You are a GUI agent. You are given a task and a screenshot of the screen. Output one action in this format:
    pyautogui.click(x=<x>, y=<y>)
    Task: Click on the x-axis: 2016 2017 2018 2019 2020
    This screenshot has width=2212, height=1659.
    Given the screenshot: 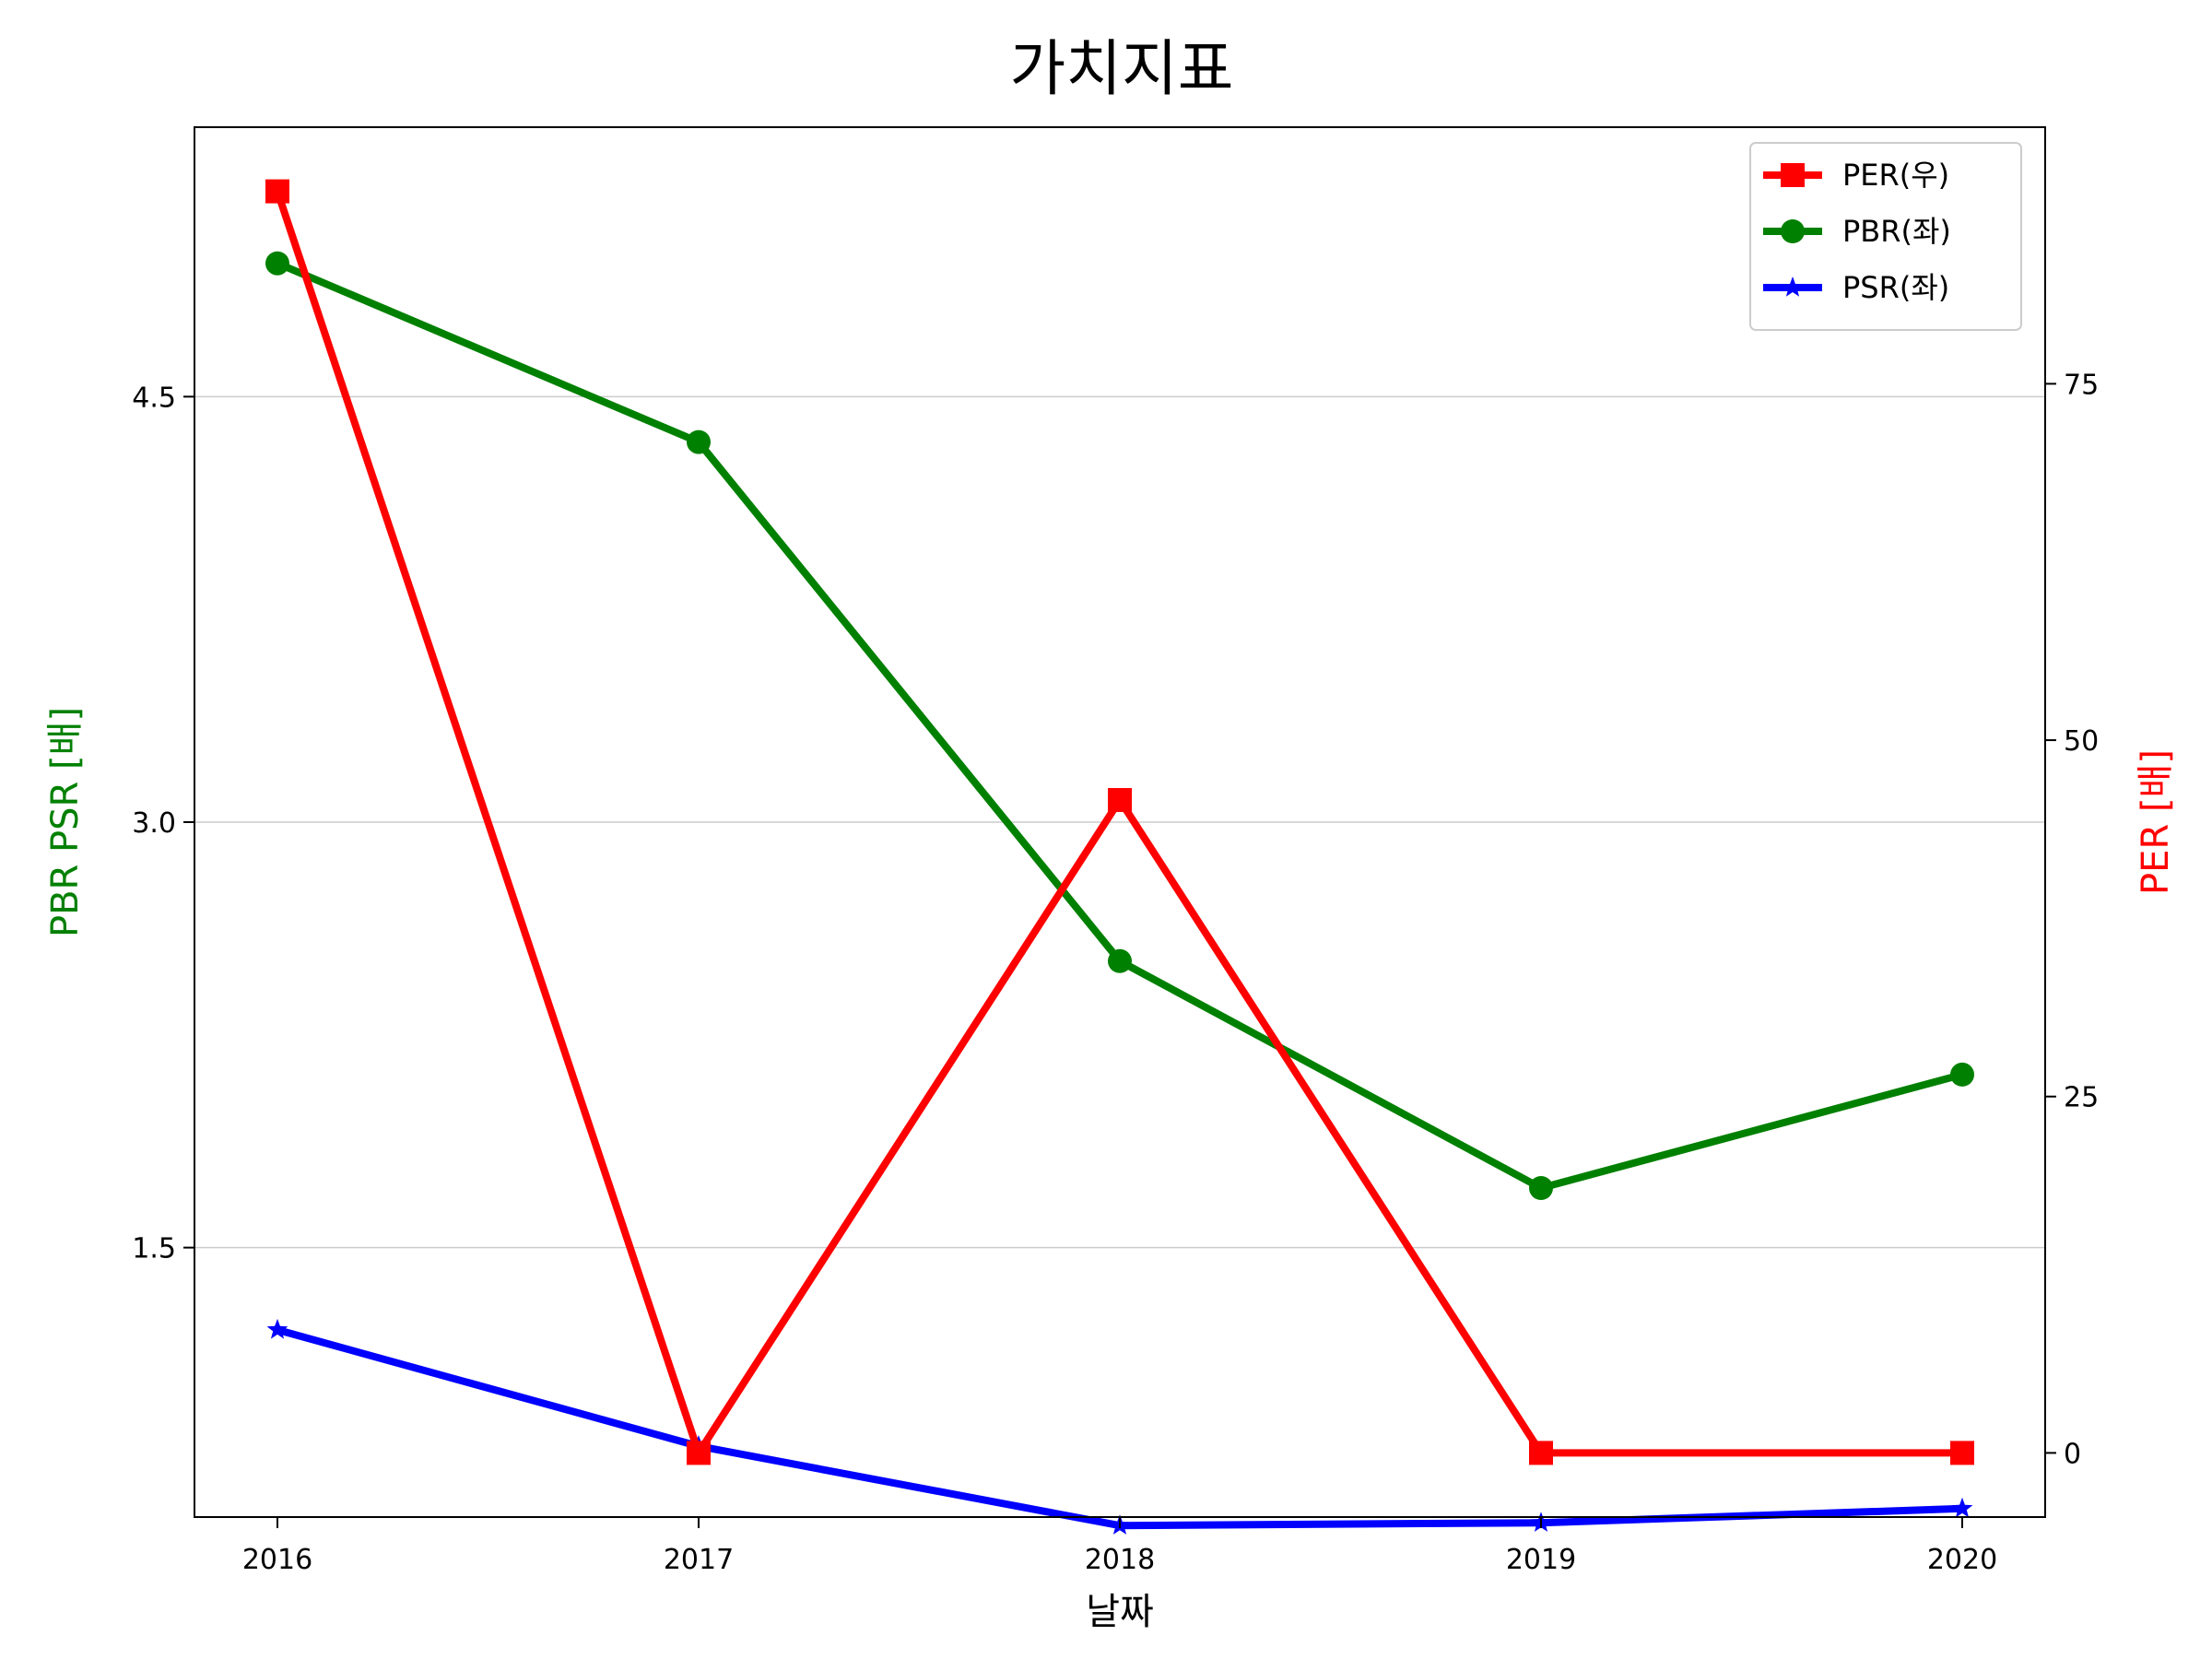 What is the action you would take?
    pyautogui.click(x=1119, y=1546)
    